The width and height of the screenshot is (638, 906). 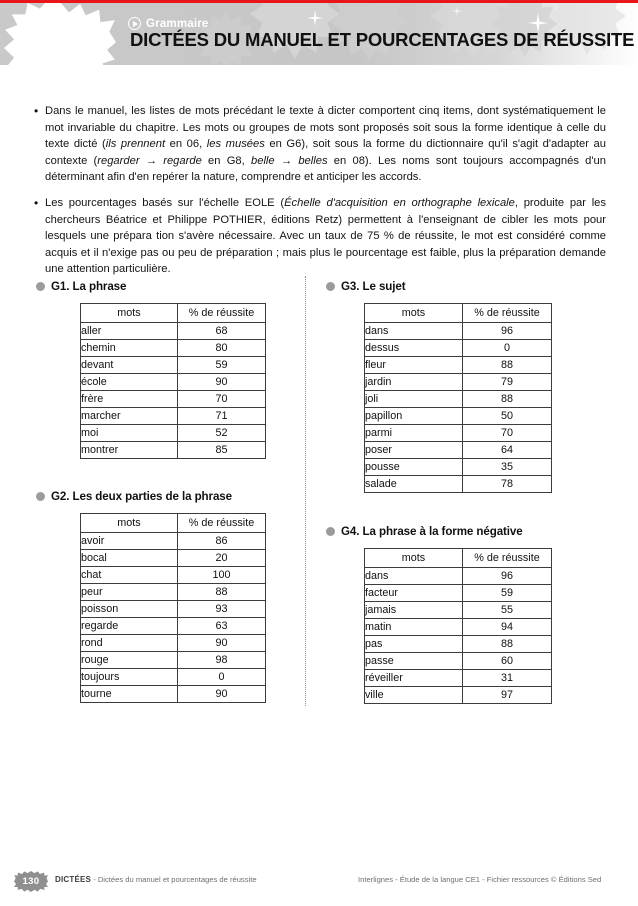 I want to click on header-starburst-badge, so click(x=60, y=48).